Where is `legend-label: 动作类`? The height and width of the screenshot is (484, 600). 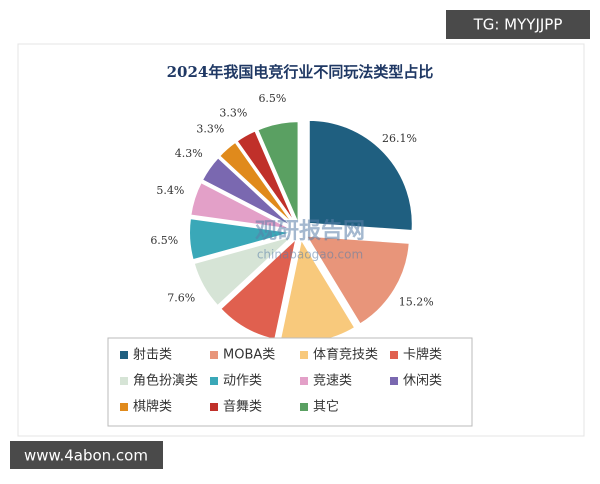 legend-label: 动作类 is located at coordinates (242, 381).